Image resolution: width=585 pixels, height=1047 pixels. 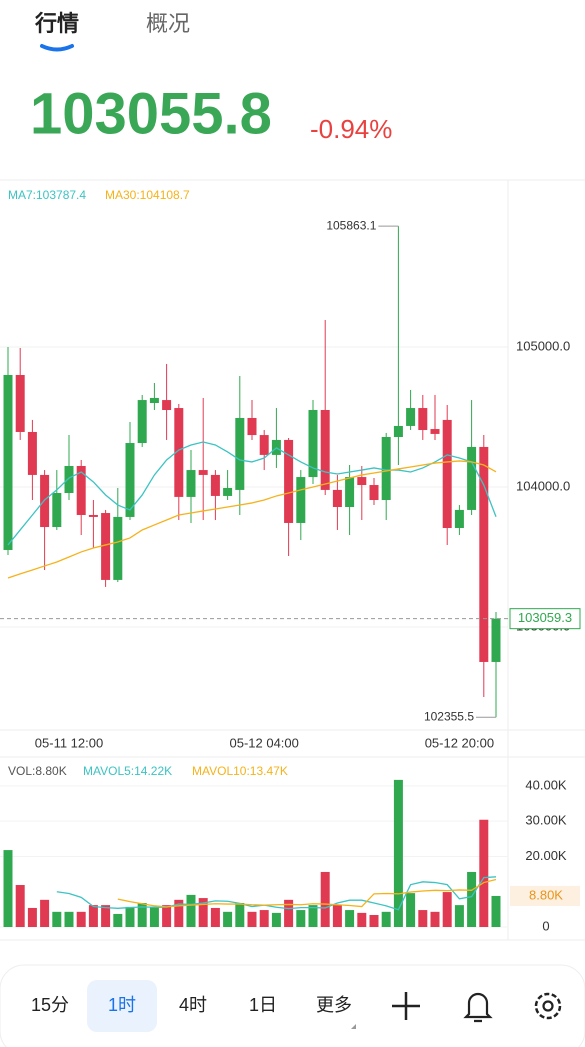 What do you see at coordinates (50, 1005) in the screenshot?
I see `nav-item: 15分` at bounding box center [50, 1005].